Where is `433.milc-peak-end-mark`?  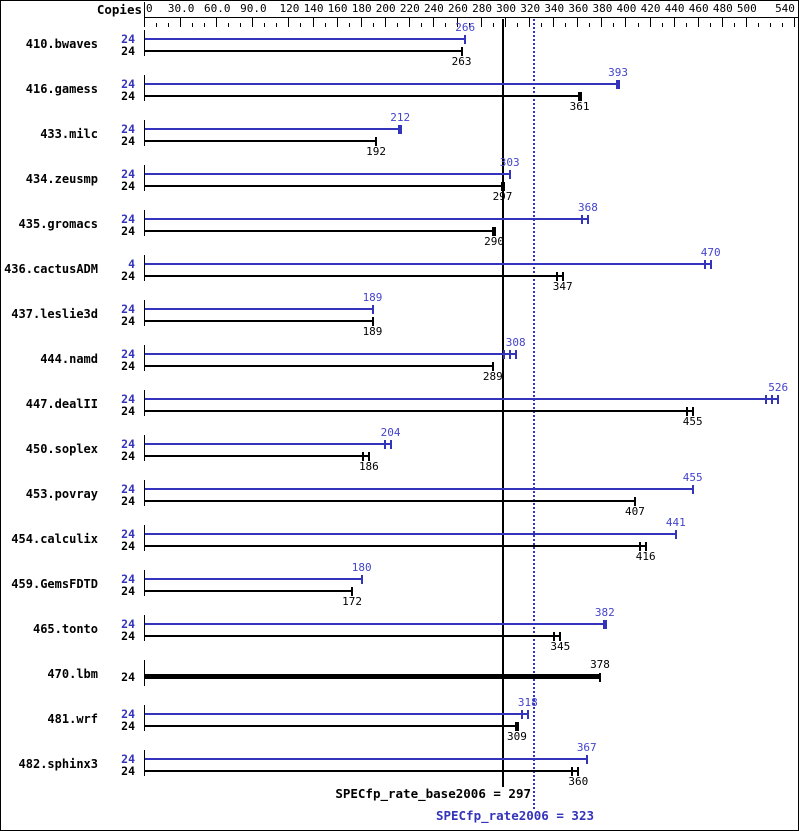
433.milc-peak-end-mark is located at coordinates (400, 129).